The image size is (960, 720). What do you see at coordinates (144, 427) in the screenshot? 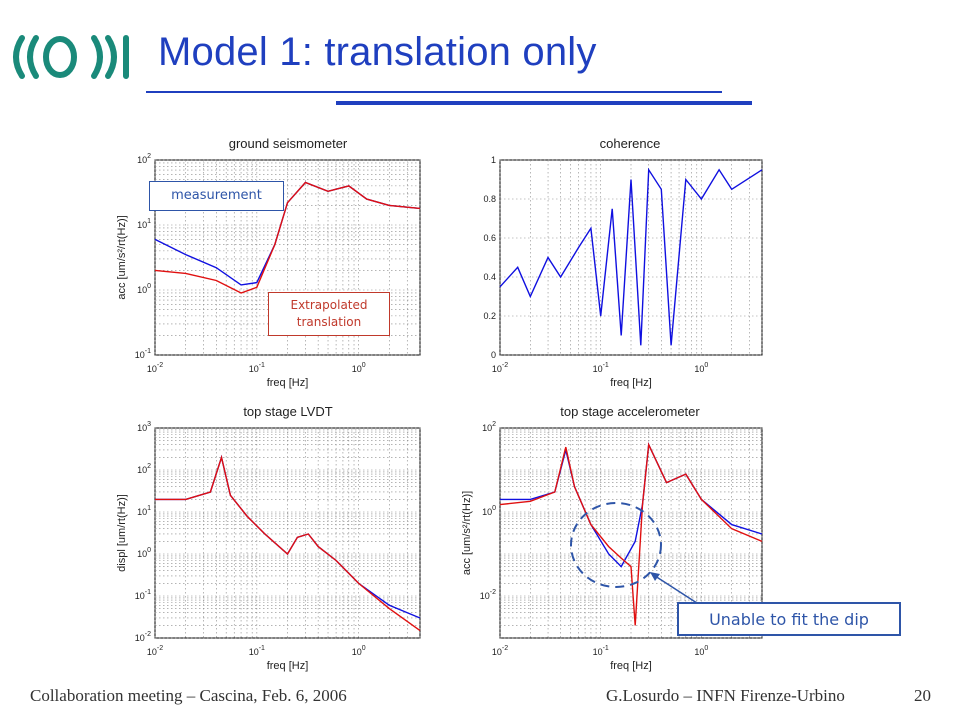
I see `y-tick-label: 10³` at bounding box center [144, 427].